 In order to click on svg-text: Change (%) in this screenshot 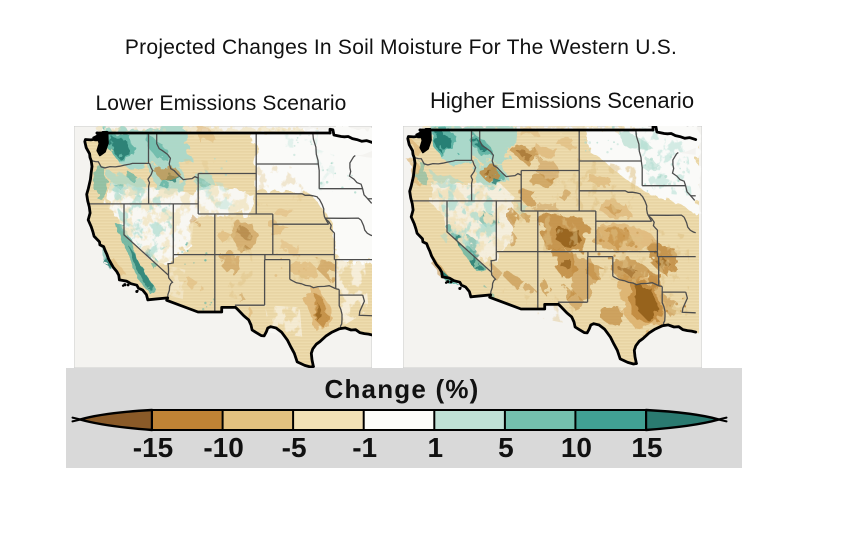, I will do `click(402, 389)`.